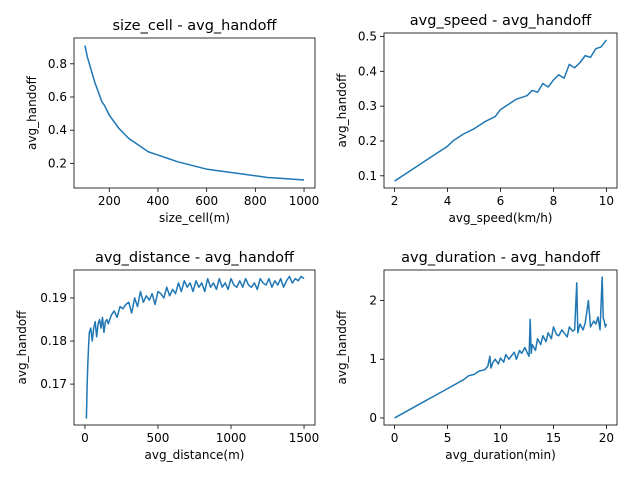 This screenshot has height=480, width=640. Describe the element at coordinates (194, 26) in the screenshot. I see `chart-title: size_cell - avg_handoff` at that location.